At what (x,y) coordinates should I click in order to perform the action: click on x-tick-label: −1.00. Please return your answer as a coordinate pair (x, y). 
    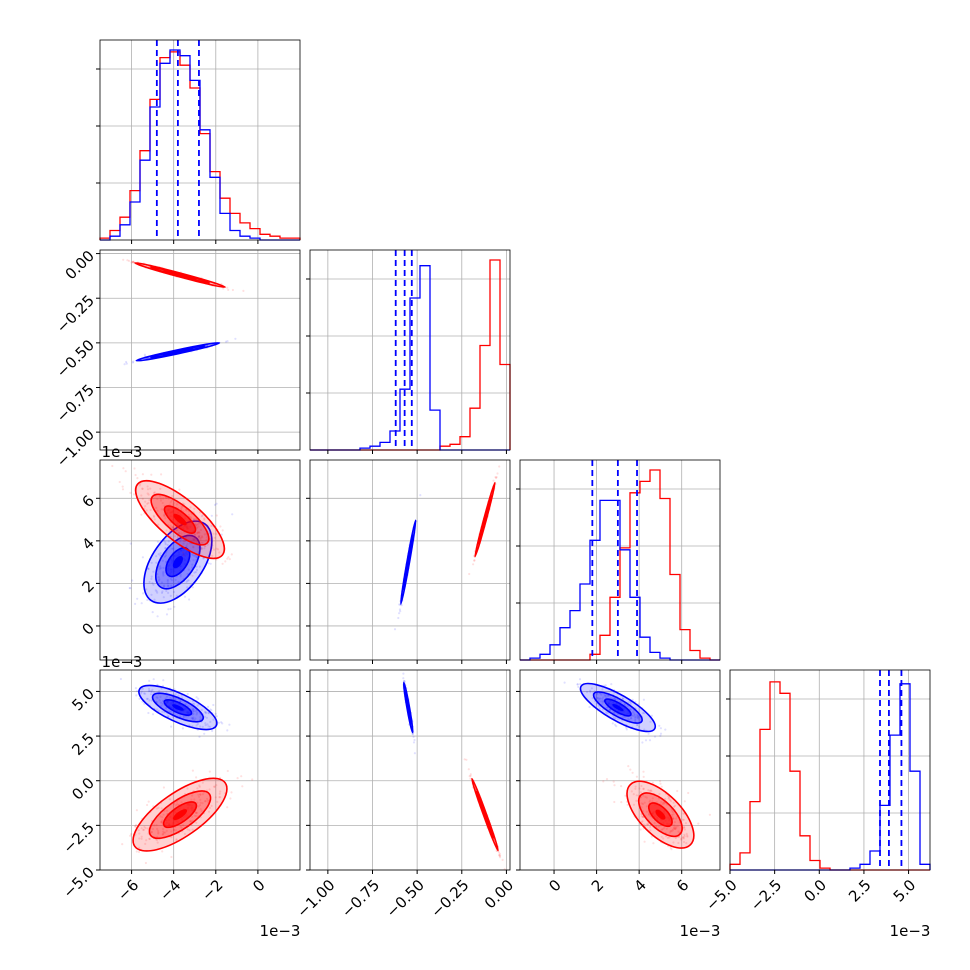
    Looking at the image, I should click on (315, 898).